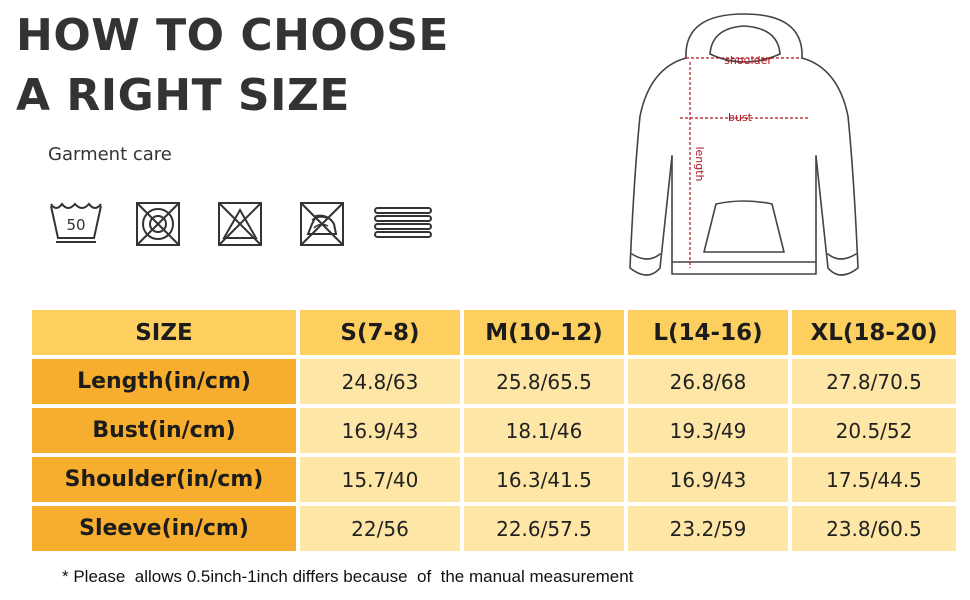  What do you see at coordinates (740, 117) in the screenshot?
I see `bust-label: bust` at bounding box center [740, 117].